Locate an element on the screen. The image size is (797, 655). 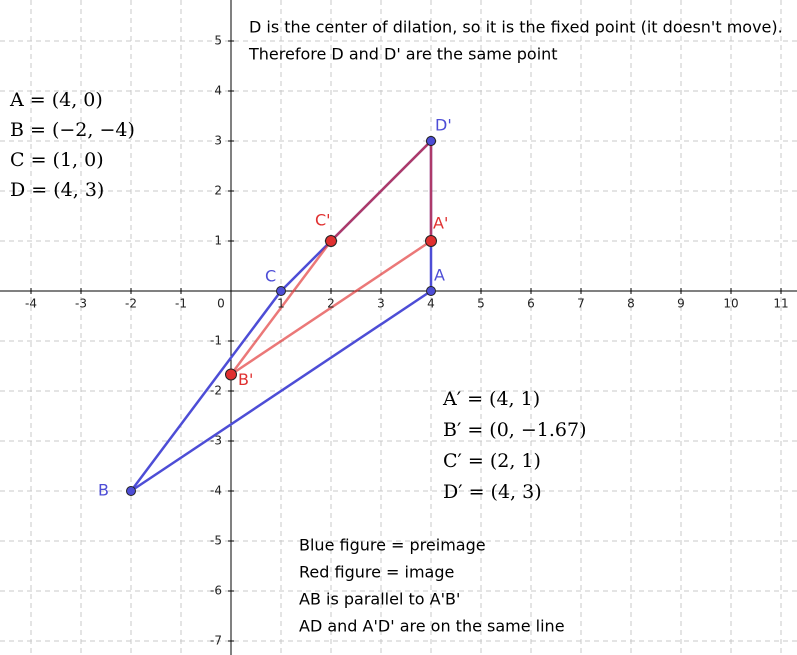
x-tick-label: 6 is located at coordinates (531, 304).